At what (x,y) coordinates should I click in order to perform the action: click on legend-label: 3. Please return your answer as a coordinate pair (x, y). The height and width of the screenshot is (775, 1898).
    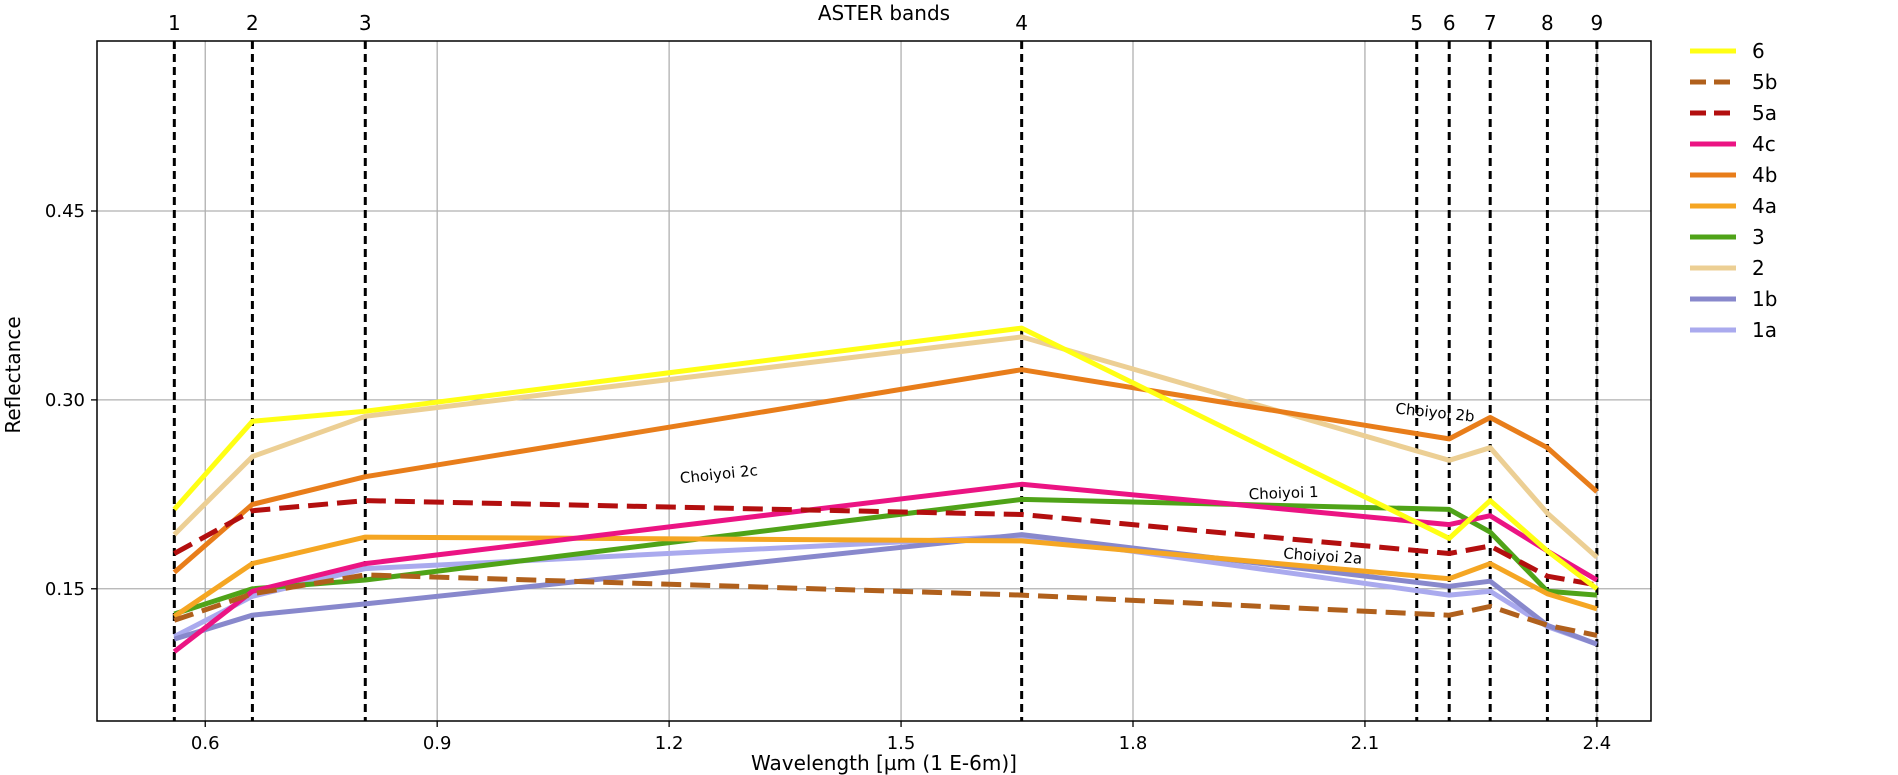
    Looking at the image, I should click on (1758, 237).